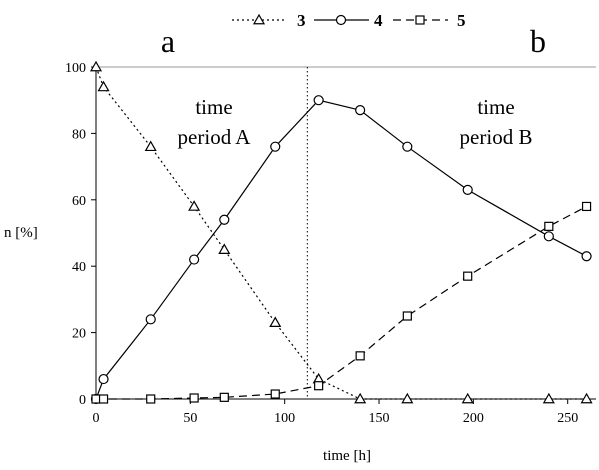 The image size is (599, 470). What do you see at coordinates (79, 334) in the screenshot?
I see `y-tick-label: 20` at bounding box center [79, 334].